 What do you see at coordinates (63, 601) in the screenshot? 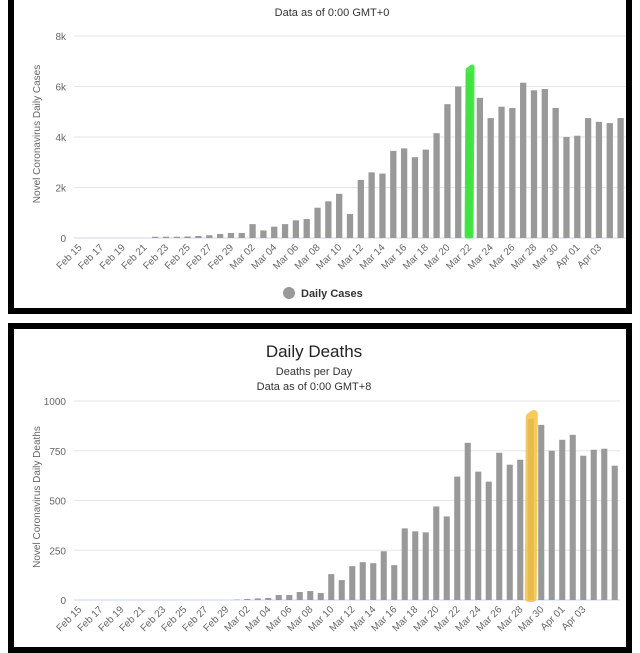
I see `deaths-y-tick-label: 0` at bounding box center [63, 601].